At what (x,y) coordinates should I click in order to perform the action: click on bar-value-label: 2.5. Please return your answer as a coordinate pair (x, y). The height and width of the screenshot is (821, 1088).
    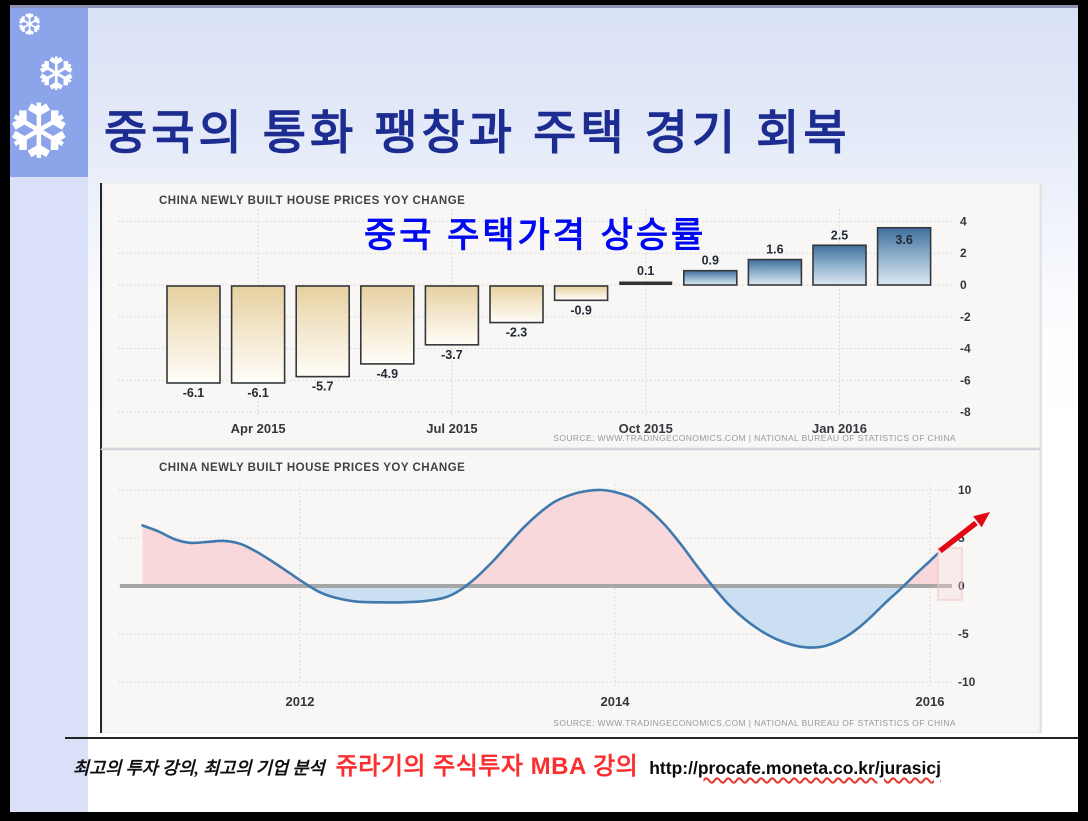
    Looking at the image, I should click on (839, 235).